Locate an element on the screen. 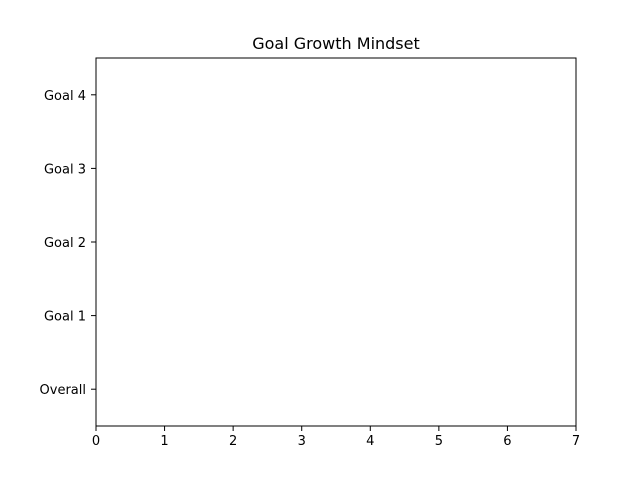 The height and width of the screenshot is (480, 640). y-tick-label: Goal 4 is located at coordinates (65, 96).